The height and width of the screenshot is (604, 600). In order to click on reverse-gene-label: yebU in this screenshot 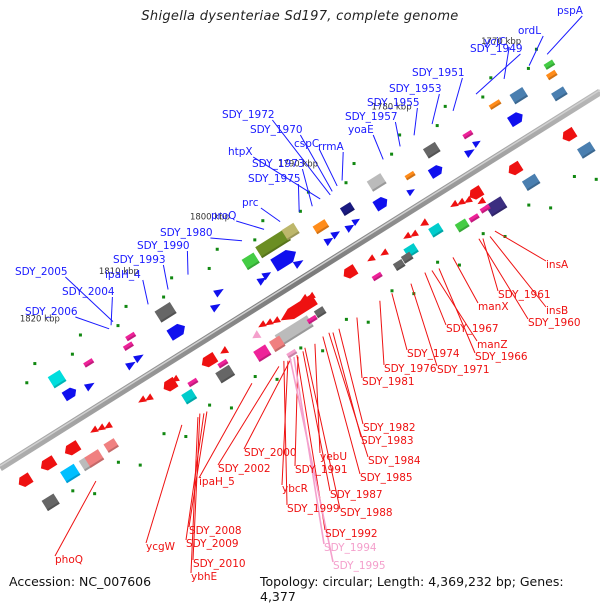, I will do `click(333, 457)`.